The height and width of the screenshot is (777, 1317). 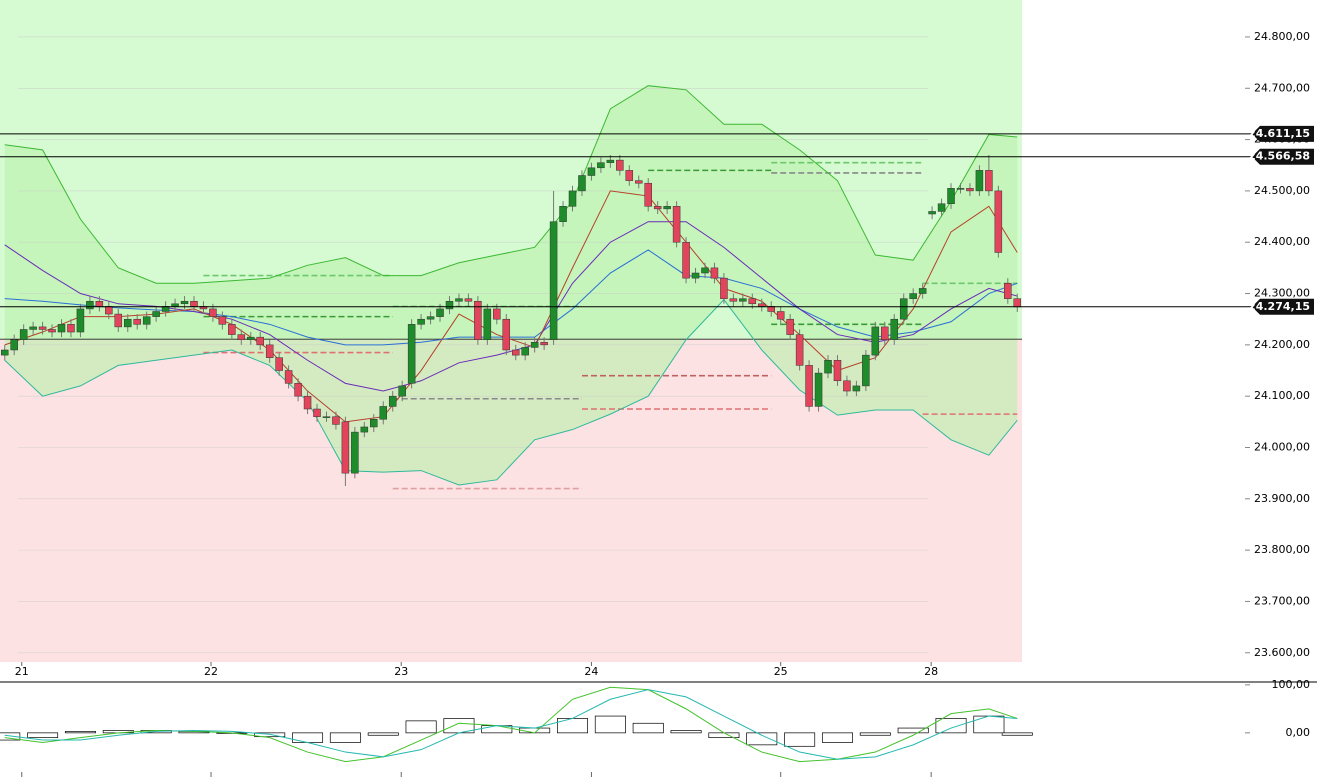 I want to click on y-tick-label: 24.500,00, so click(x=1282, y=190).